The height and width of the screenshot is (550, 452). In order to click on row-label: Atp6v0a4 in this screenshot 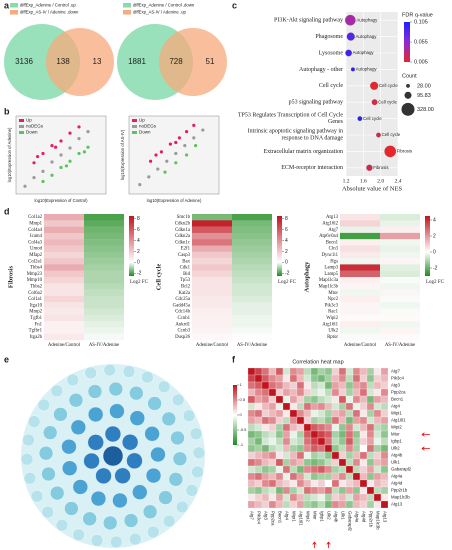, I will do `click(329, 236)`.